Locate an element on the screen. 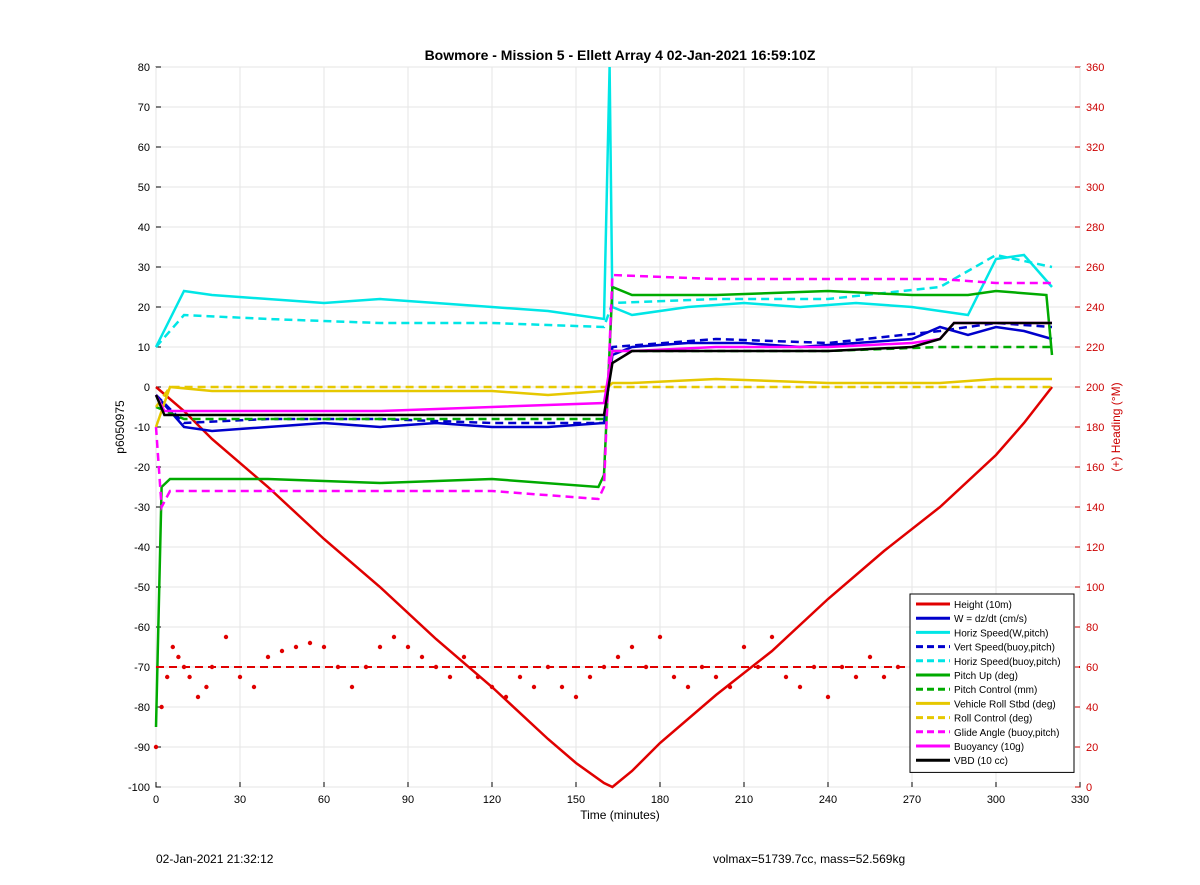 The height and width of the screenshot is (885, 1200). legend-label: Horiz Speed(W,pitch) is located at coordinates (1001, 633).